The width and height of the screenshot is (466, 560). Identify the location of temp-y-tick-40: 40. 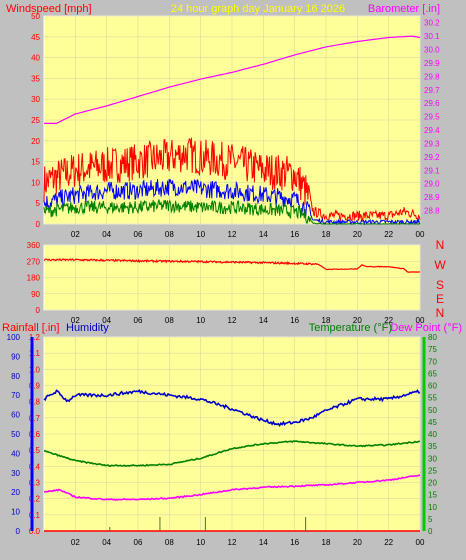
(432, 434).